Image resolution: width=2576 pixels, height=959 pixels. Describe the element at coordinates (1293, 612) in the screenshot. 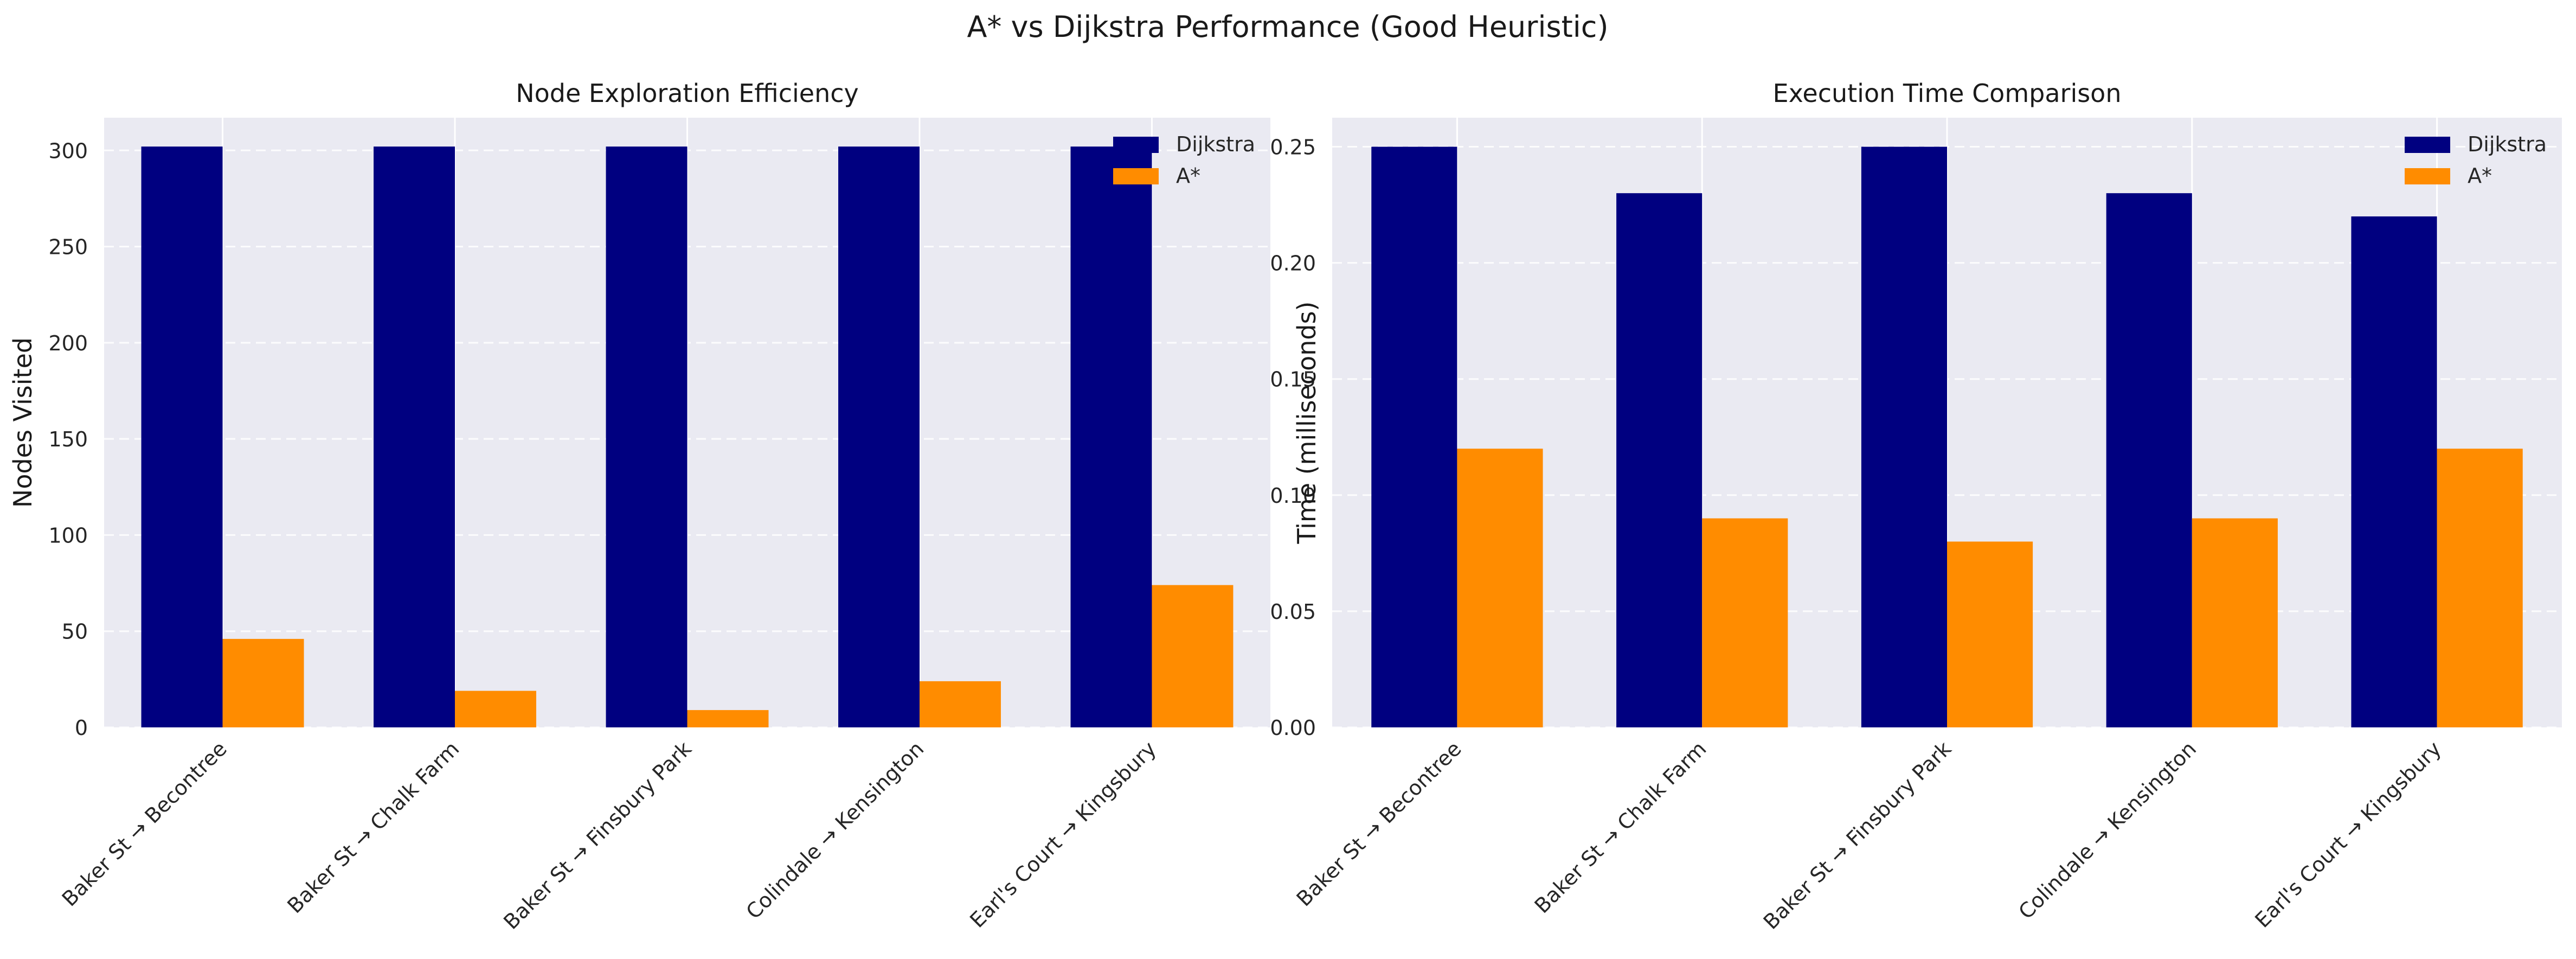

I see `y-tick-label: 0.05` at that location.